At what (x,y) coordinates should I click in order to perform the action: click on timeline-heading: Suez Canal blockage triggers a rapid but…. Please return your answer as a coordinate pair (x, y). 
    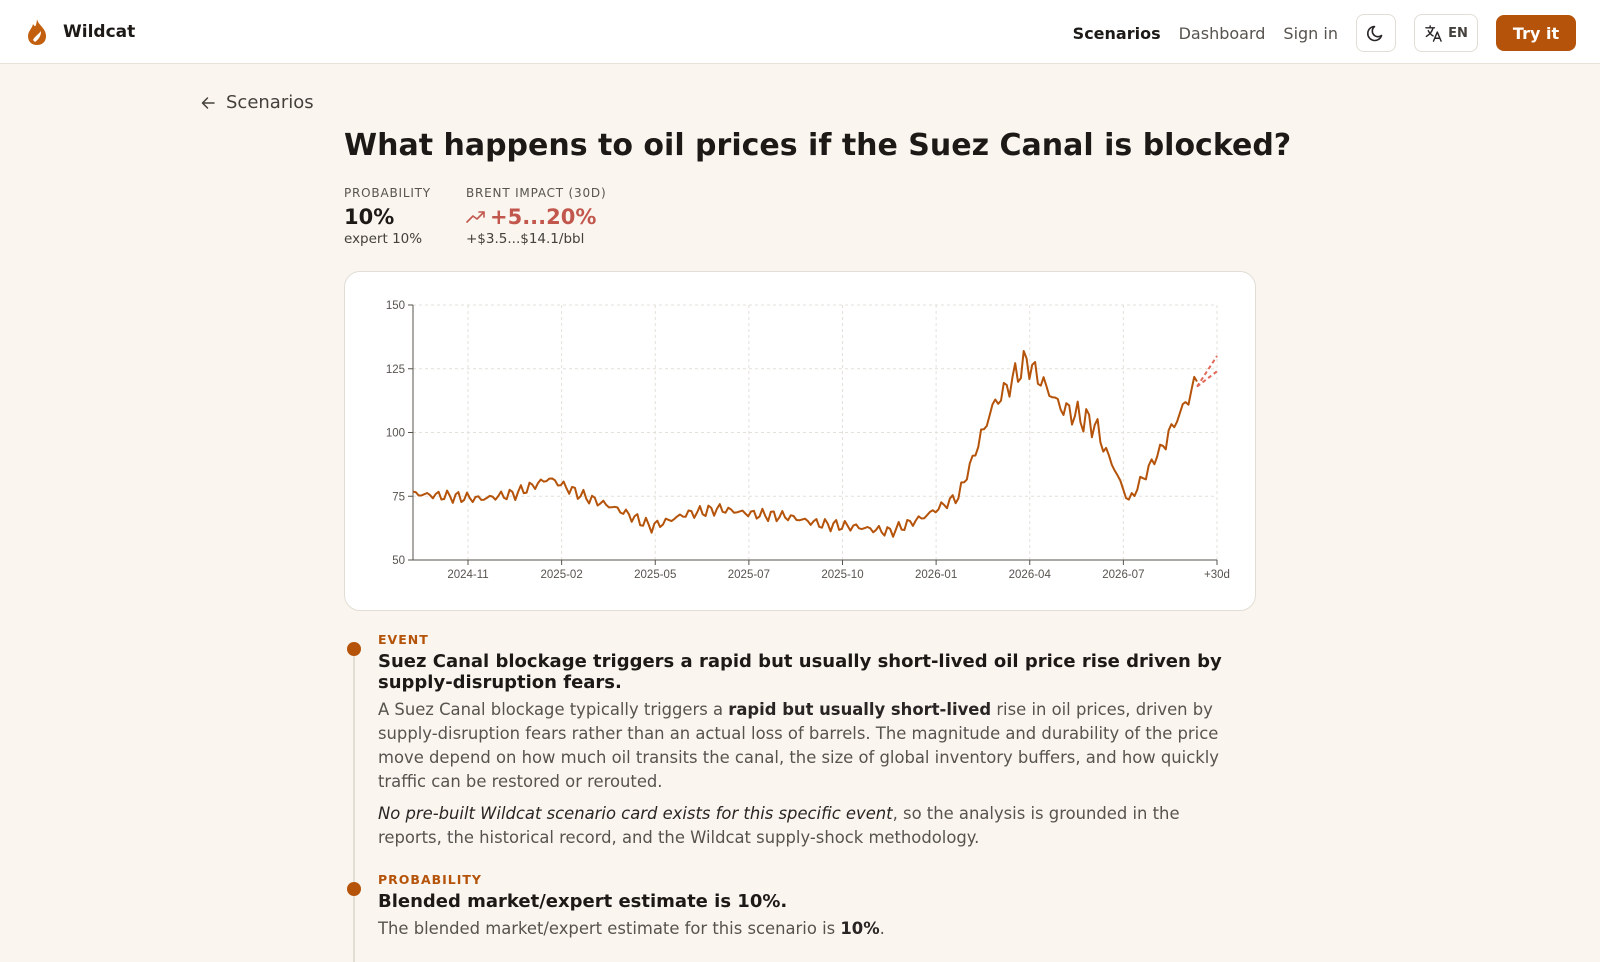
    Looking at the image, I should click on (800, 672).